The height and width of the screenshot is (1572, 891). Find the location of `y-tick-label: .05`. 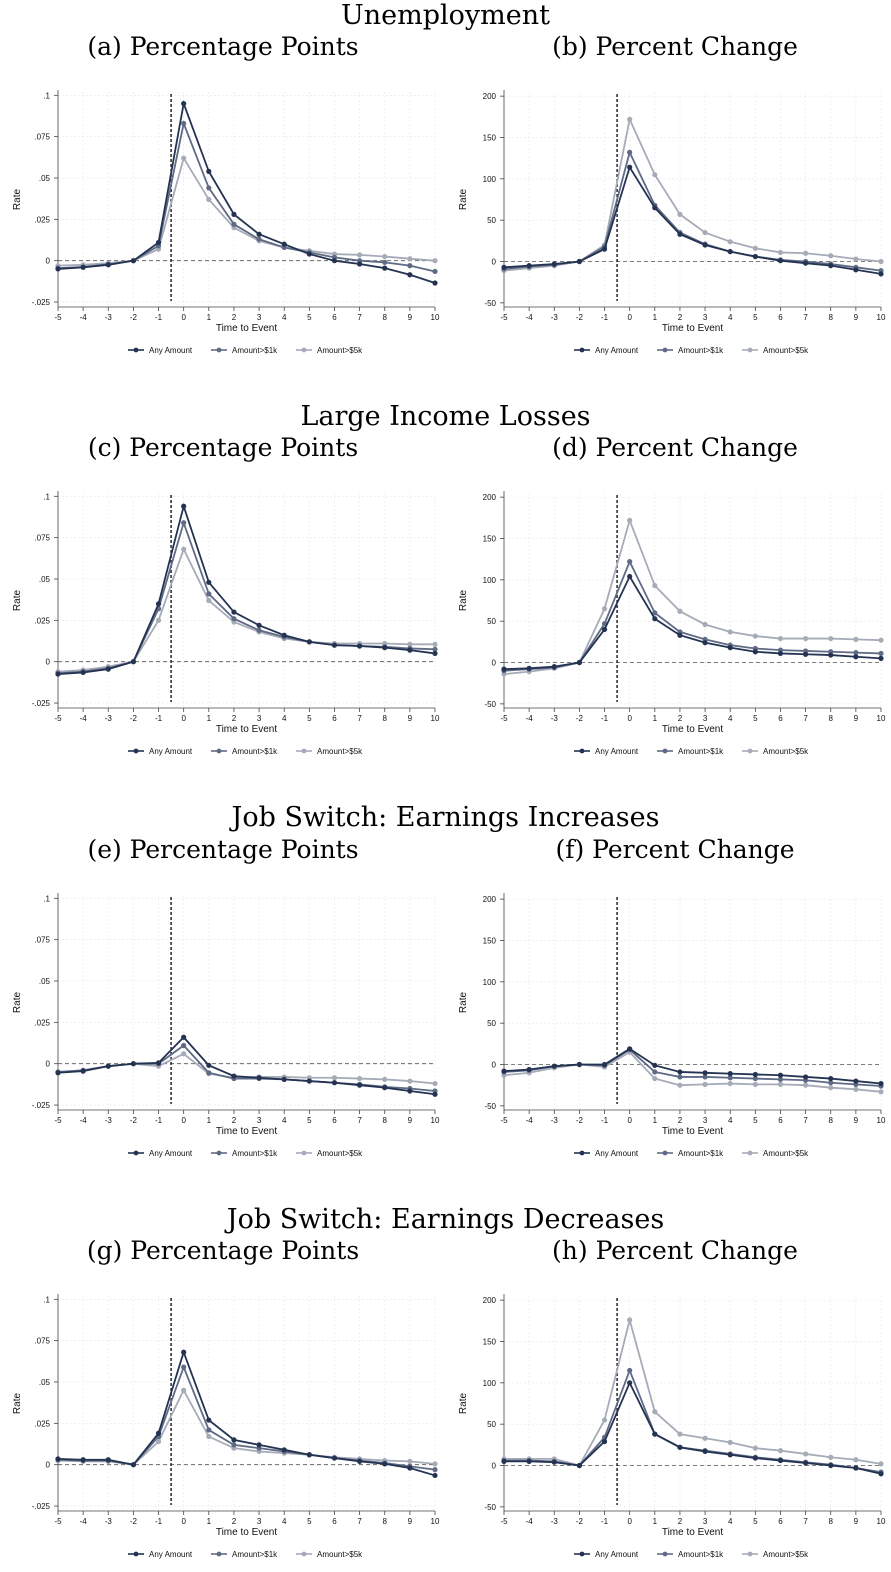

y-tick-label: .05 is located at coordinates (45, 981).